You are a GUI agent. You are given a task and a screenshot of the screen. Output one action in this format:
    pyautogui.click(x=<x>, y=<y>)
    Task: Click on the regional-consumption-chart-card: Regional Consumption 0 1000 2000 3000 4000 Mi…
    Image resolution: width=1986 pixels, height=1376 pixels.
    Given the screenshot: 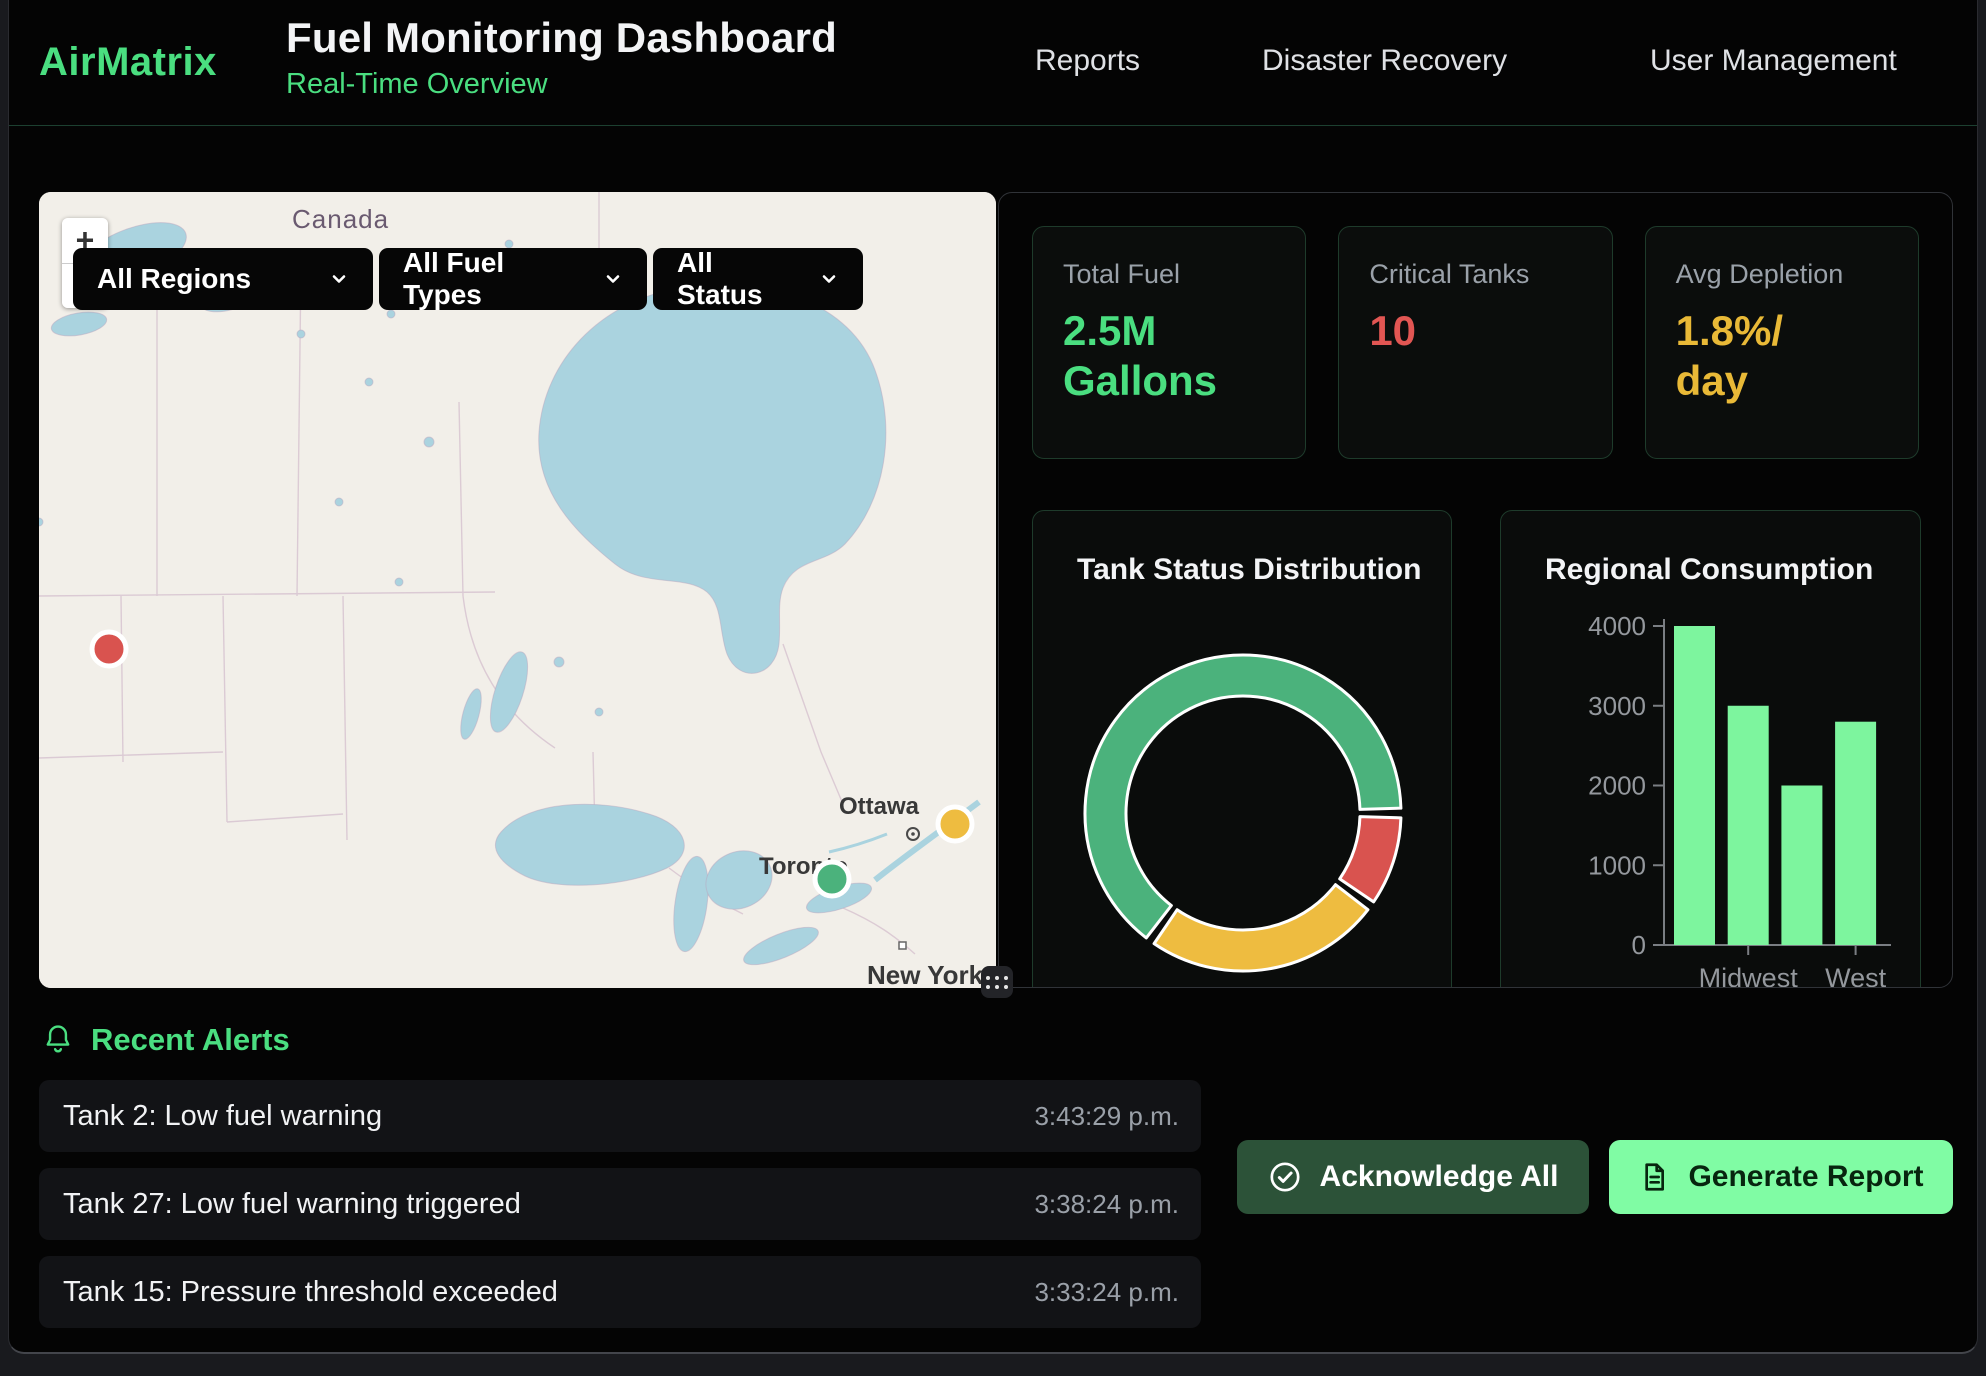 What is the action you would take?
    pyautogui.click(x=1710, y=749)
    